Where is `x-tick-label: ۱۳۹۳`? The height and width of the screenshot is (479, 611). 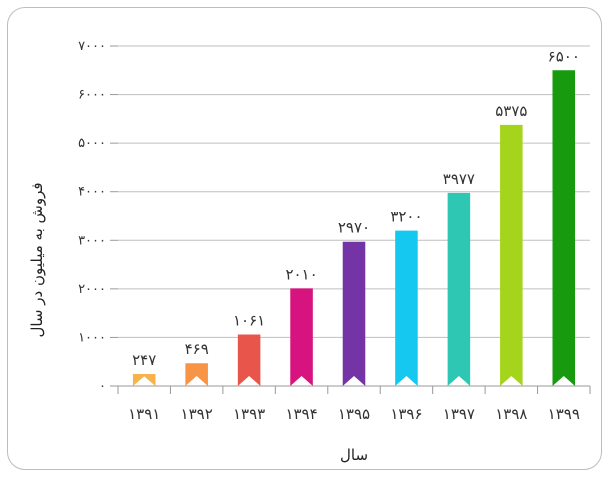
x-tick-label: ۱۳۹۳ is located at coordinates (249, 414).